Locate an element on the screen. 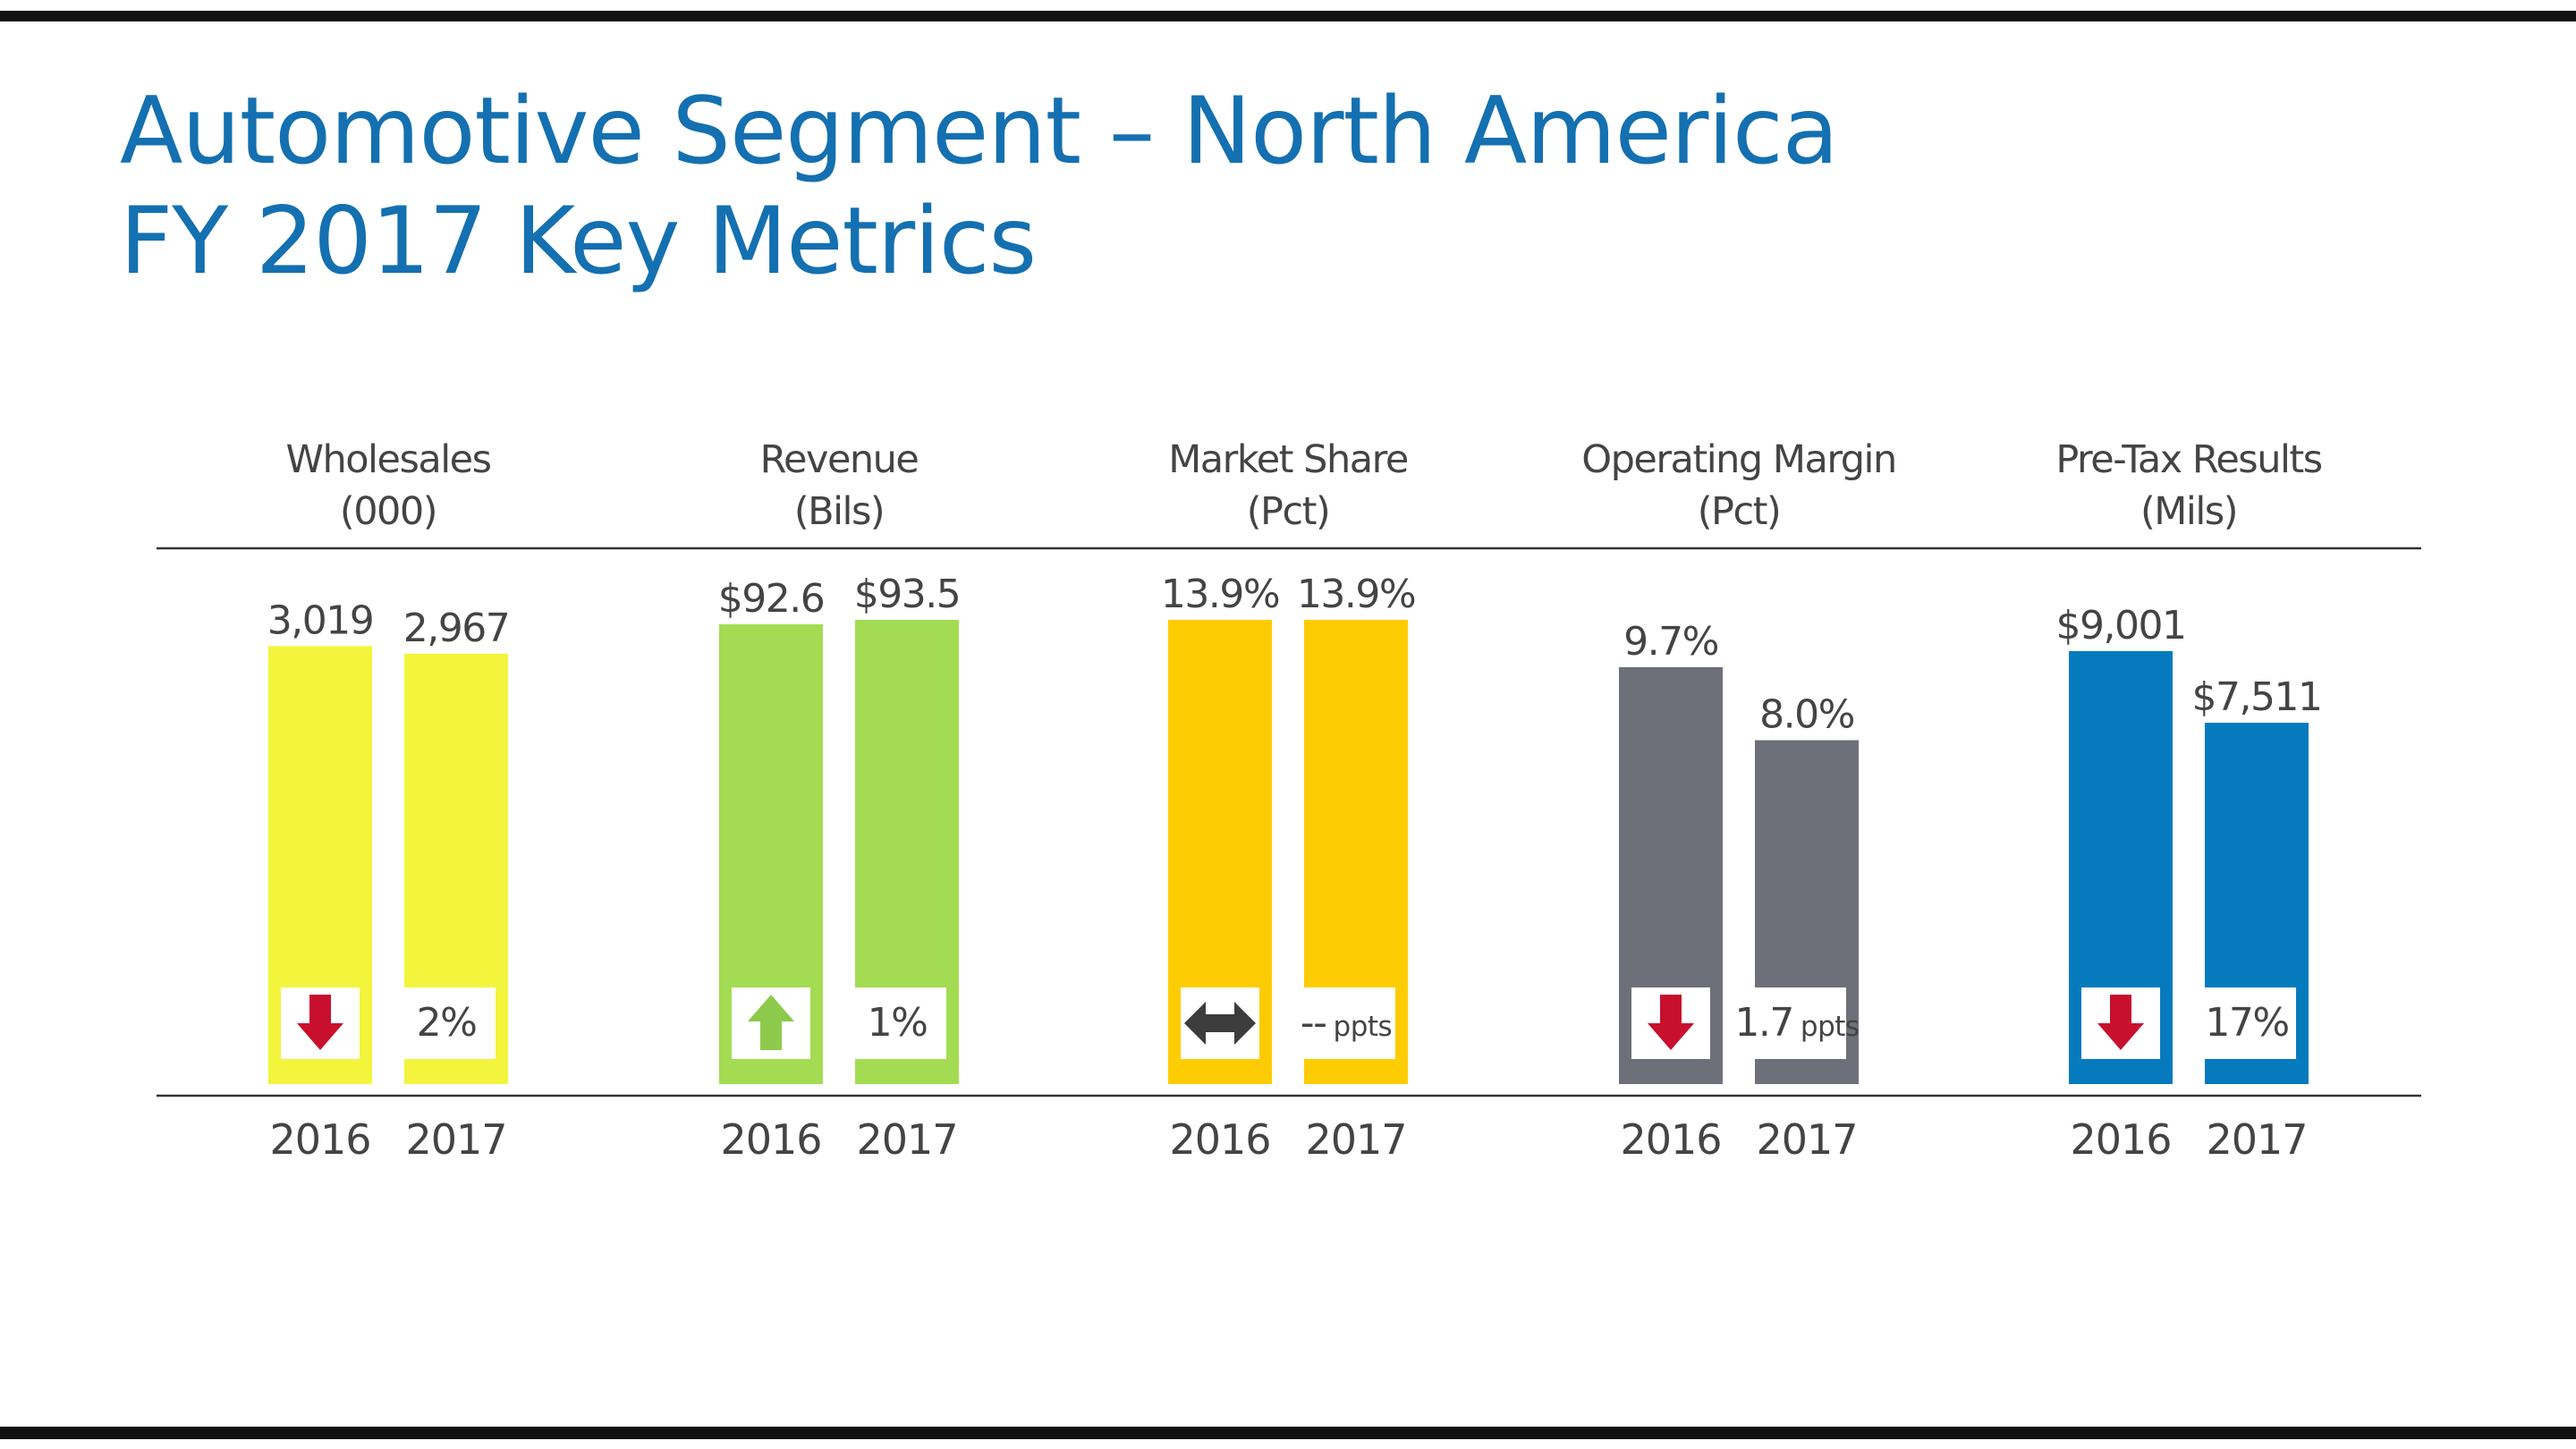 The height and width of the screenshot is (1449, 2576). panel-title: Wholesales is located at coordinates (387, 459).